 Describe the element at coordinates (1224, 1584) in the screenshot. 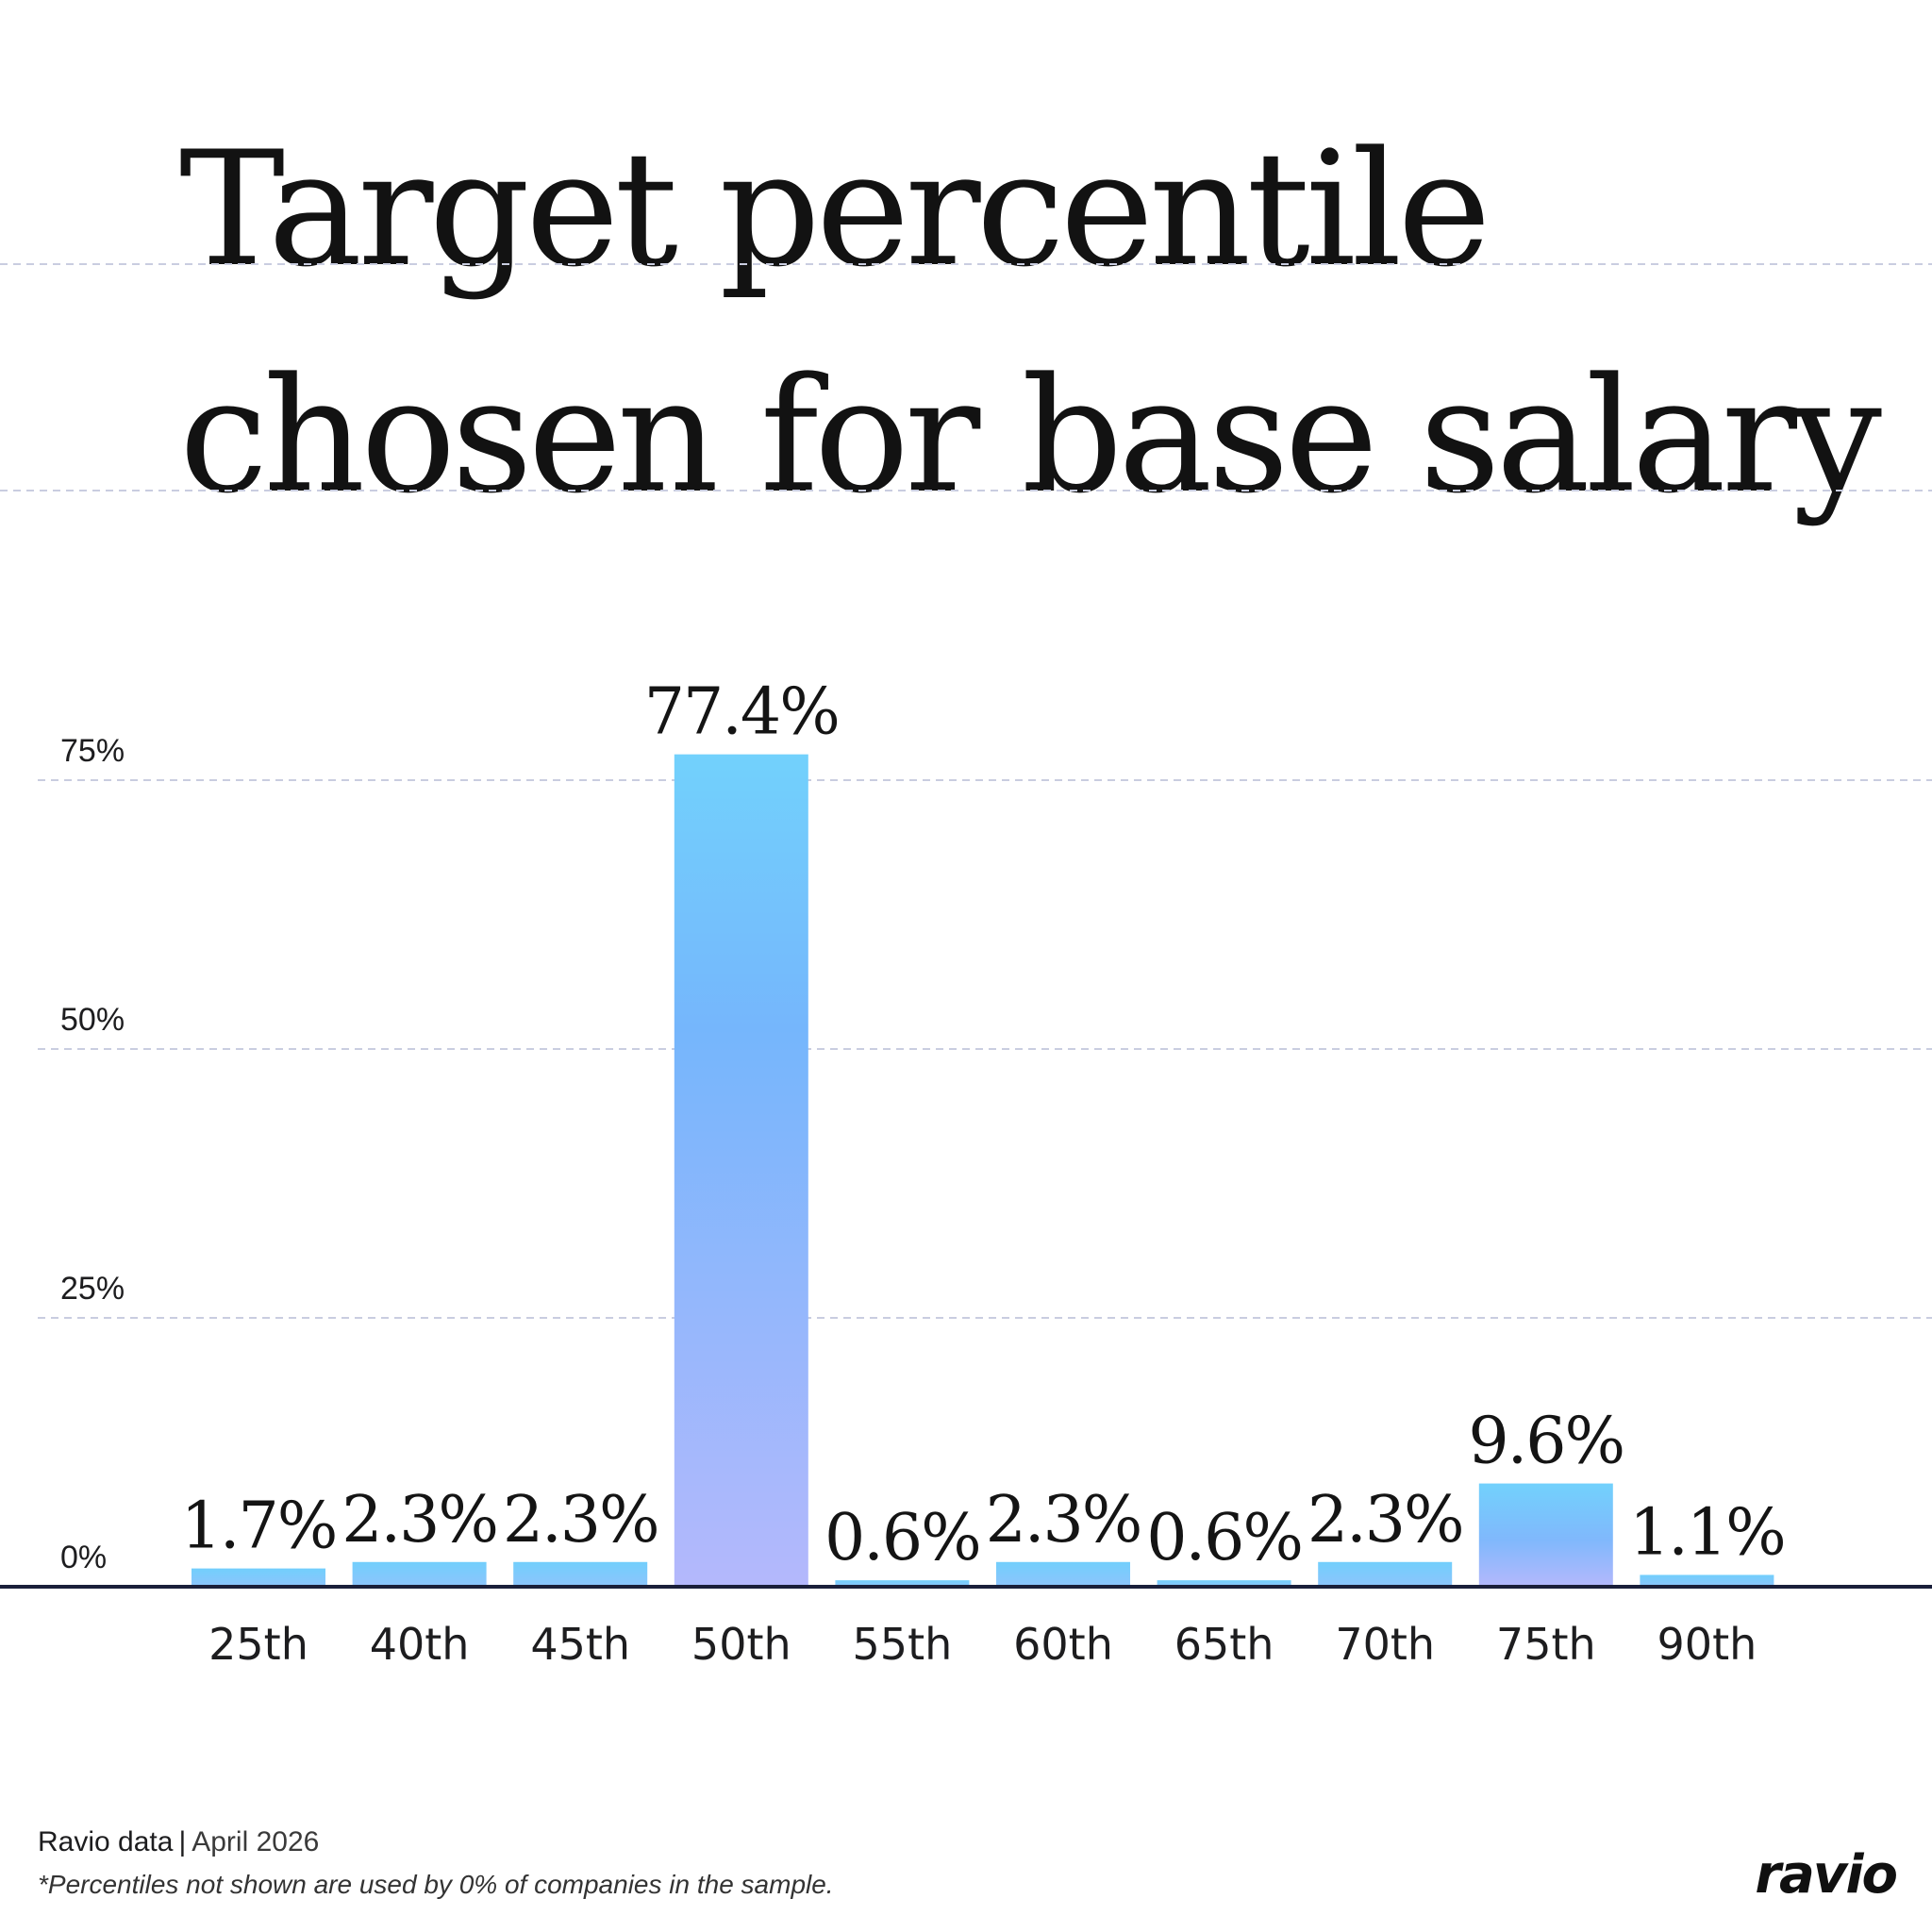

I see `bar-65th` at that location.